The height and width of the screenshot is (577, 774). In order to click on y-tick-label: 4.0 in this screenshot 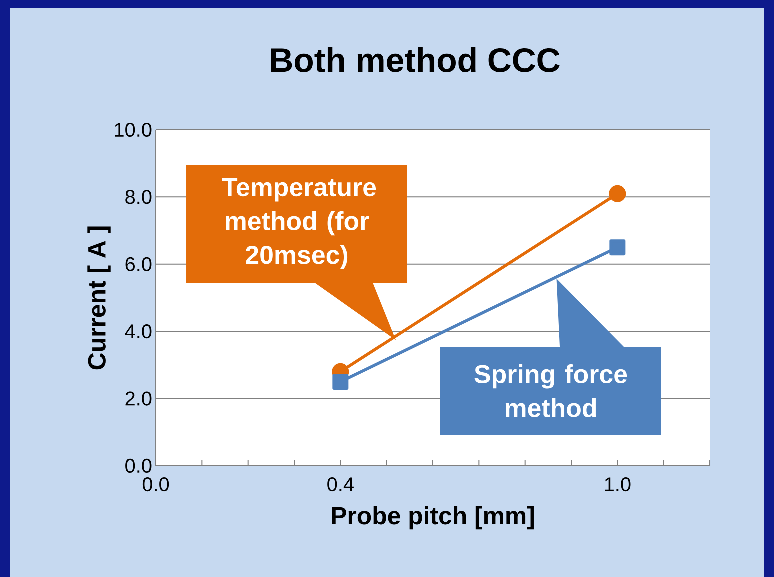, I will do `click(138, 331)`.